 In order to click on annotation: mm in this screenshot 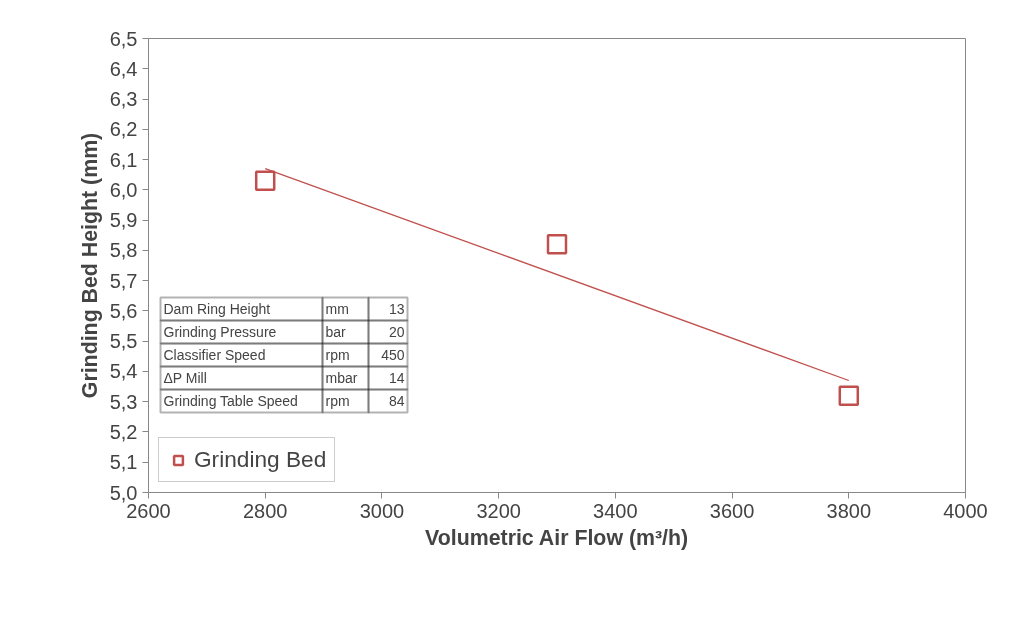, I will do `click(337, 309)`.